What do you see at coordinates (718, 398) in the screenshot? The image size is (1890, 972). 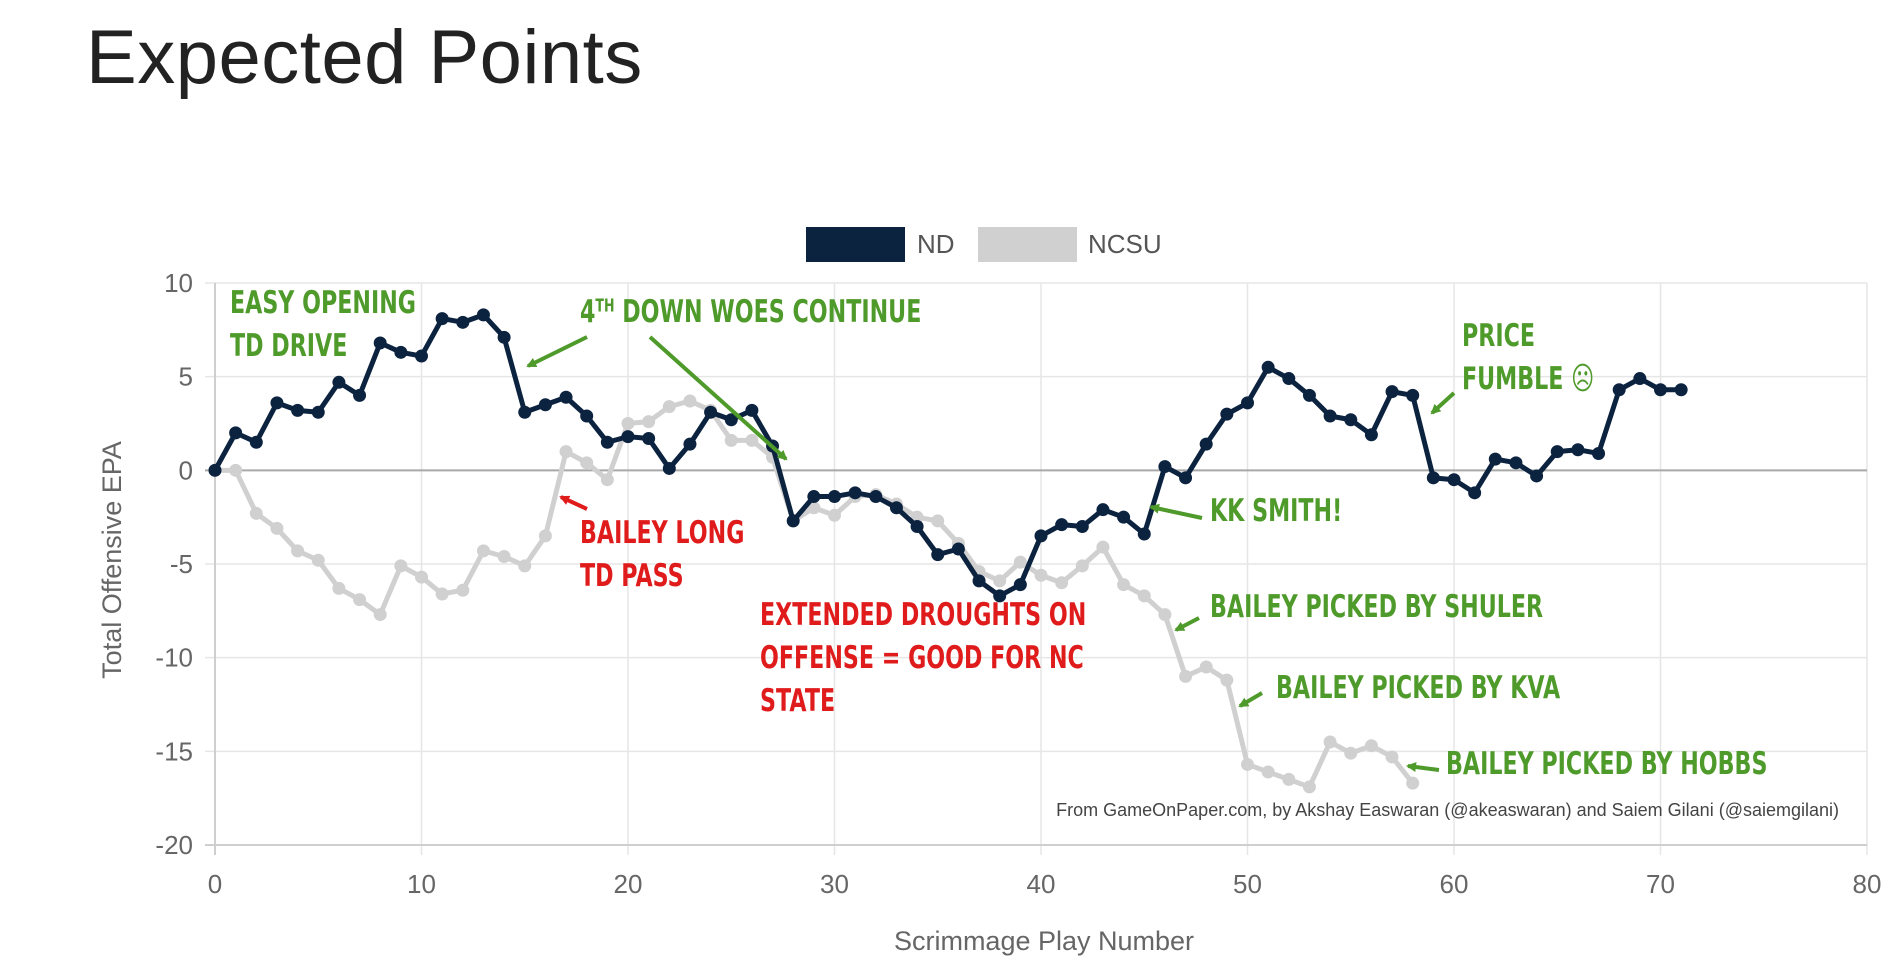 I see `arrow-4th-down-to-downs` at bounding box center [718, 398].